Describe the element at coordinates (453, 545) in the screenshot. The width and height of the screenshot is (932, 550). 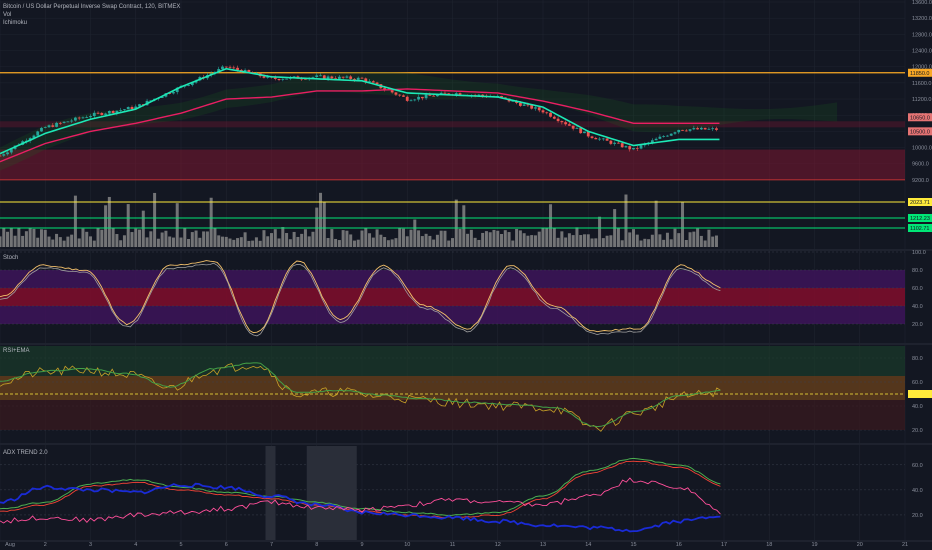
I see `time-tick-label: 11` at that location.